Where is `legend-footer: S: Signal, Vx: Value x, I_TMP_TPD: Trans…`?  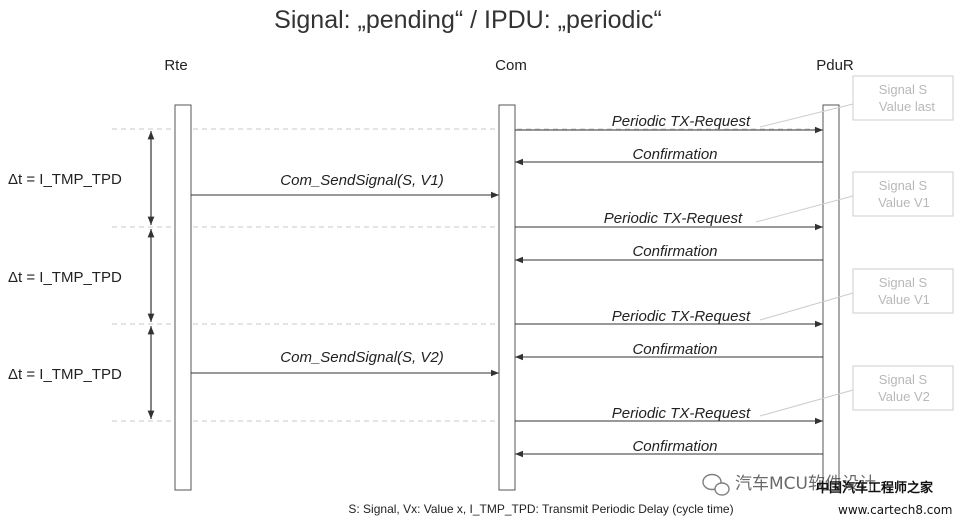
legend-footer: S: Signal, Vx: Value x, I_TMP_TPD: Trans… is located at coordinates (540, 509).